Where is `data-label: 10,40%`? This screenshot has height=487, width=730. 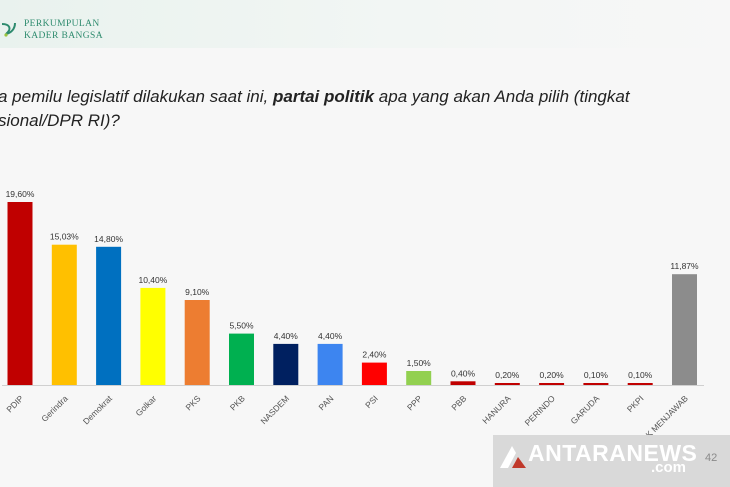 data-label: 10,40% is located at coordinates (152, 280).